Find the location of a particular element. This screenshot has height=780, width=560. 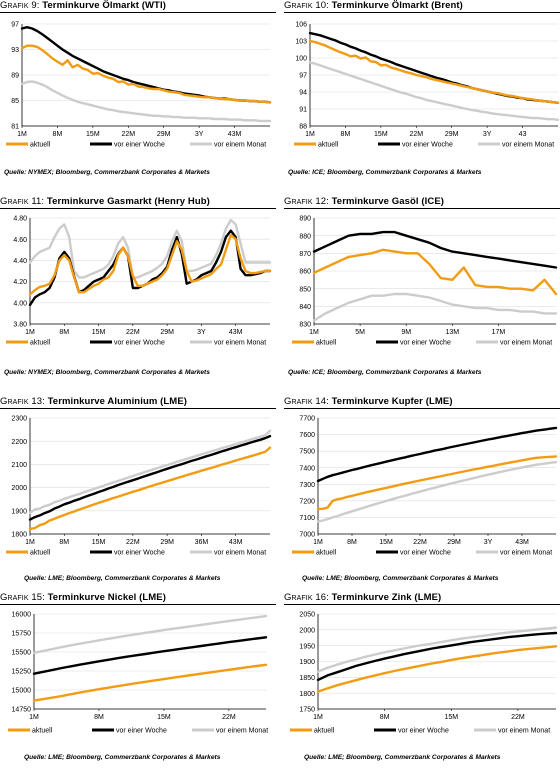

chart-title: Grafik 12: Terminkurve Gasöl (ICE) is located at coordinates (364, 201).